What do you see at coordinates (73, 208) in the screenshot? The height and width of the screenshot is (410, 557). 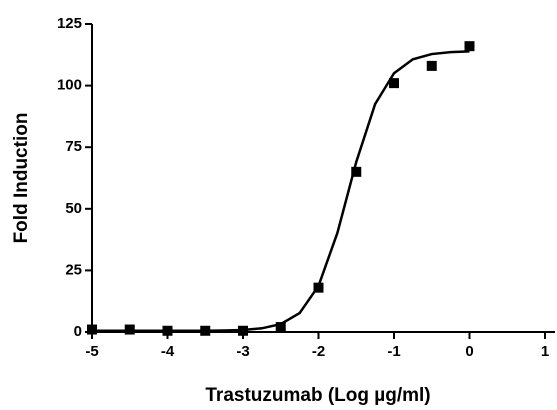 I see `y-tick-label: 50` at bounding box center [73, 208].